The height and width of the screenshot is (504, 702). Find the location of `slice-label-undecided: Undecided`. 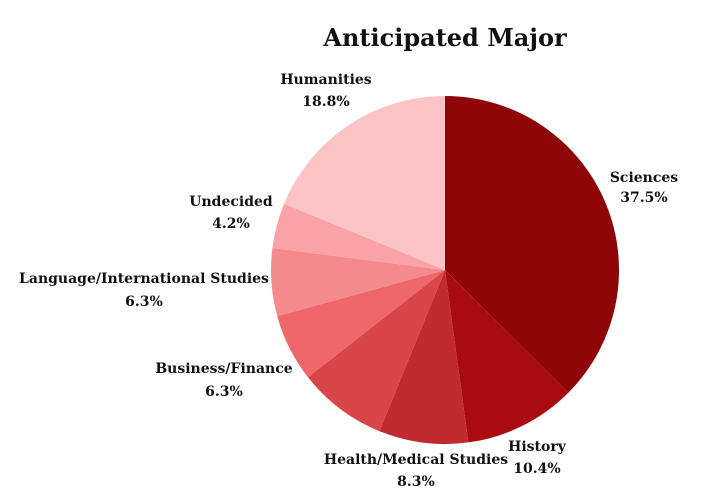

slice-label-undecided: Undecided is located at coordinates (231, 202).